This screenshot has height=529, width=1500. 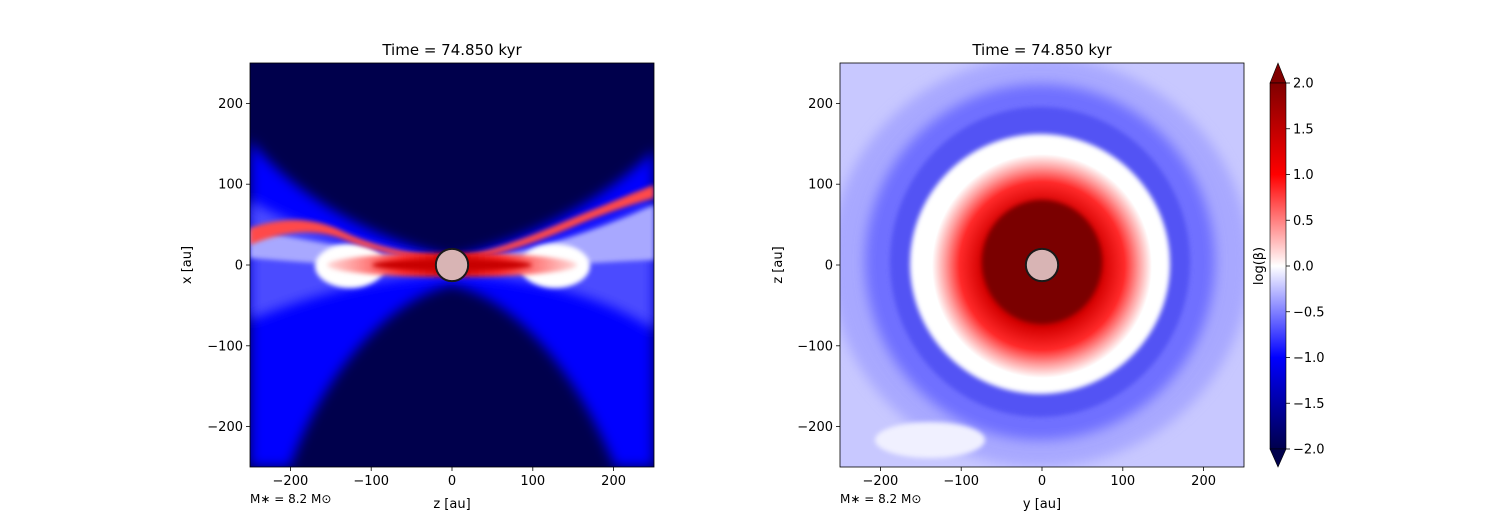 I want to click on left-y-tick-label: 100, so click(x=230, y=185).